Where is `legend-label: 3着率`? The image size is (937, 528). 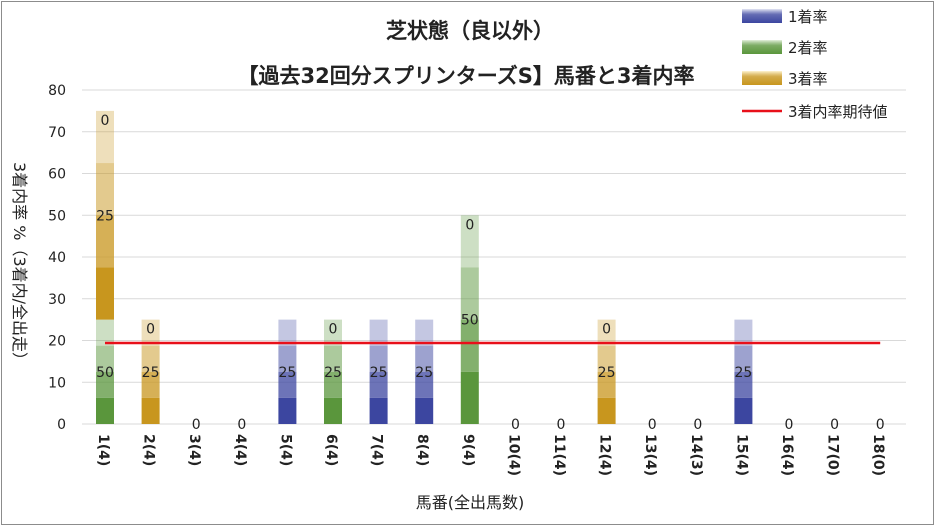
legend-label: 3着率 is located at coordinates (808, 79).